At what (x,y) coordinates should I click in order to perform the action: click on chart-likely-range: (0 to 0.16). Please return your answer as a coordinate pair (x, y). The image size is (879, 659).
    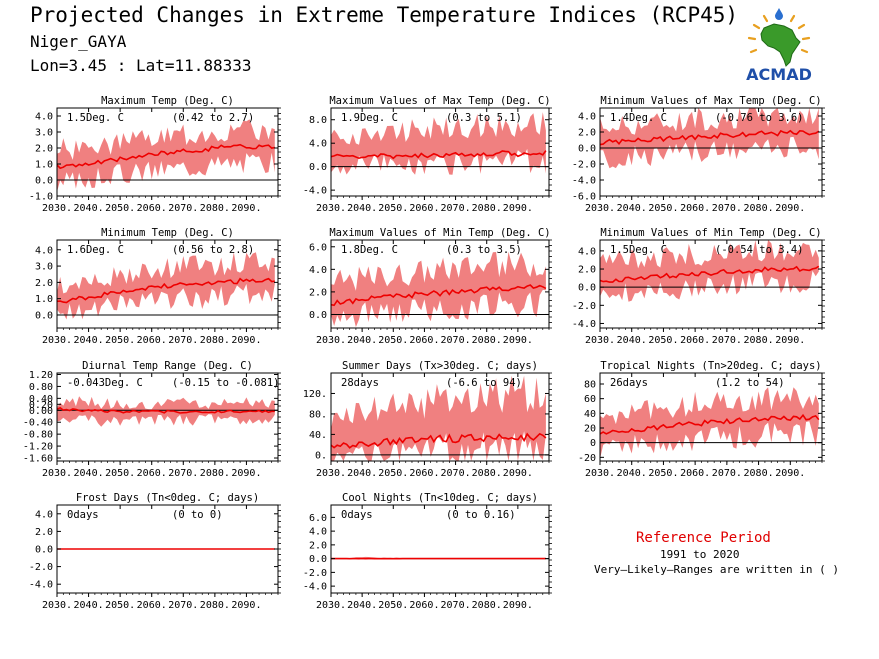
    Looking at the image, I should click on (481, 515).